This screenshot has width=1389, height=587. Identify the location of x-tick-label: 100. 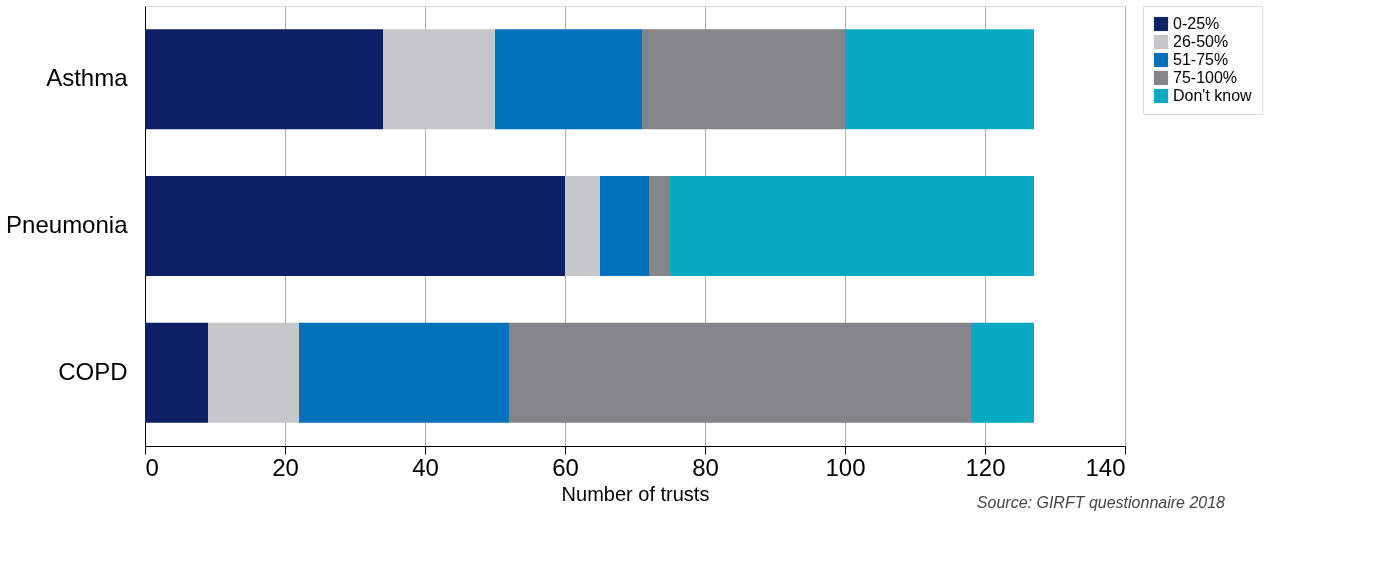
(845, 467).